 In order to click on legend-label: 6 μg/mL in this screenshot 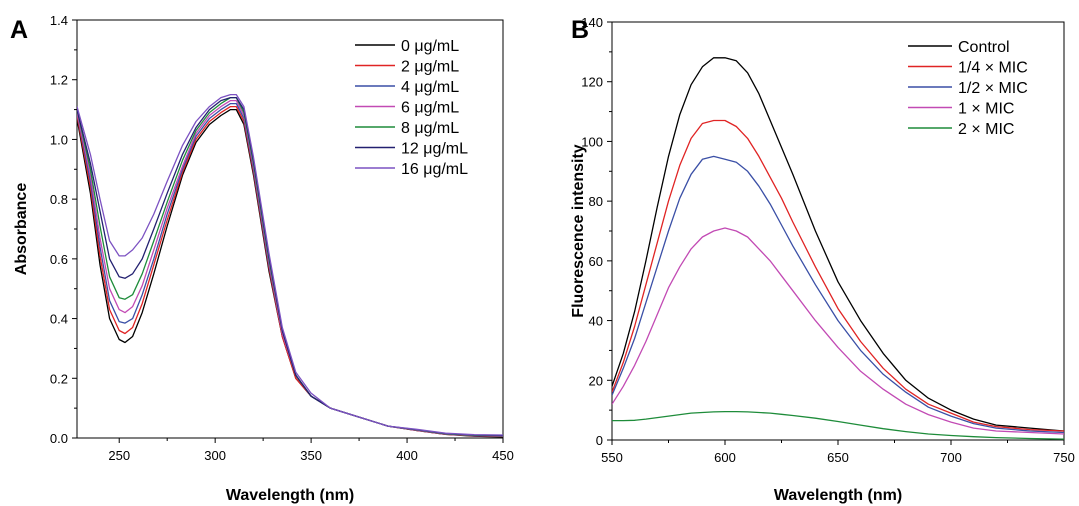, I will do `click(430, 108)`.